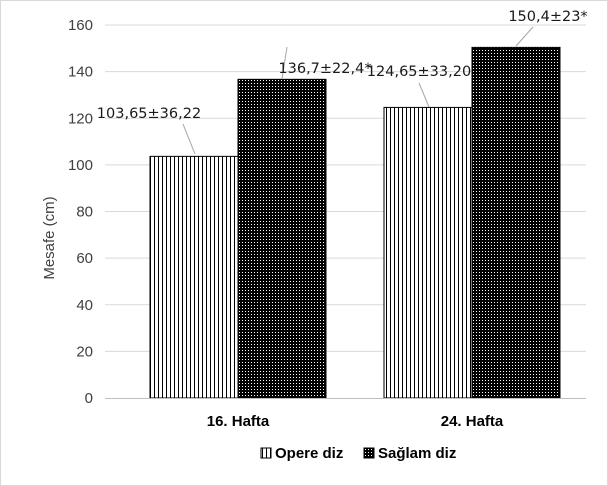 The image size is (608, 486). Describe the element at coordinates (358, 453) in the screenshot. I see `legend: Opere diz Sağlam diz` at that location.